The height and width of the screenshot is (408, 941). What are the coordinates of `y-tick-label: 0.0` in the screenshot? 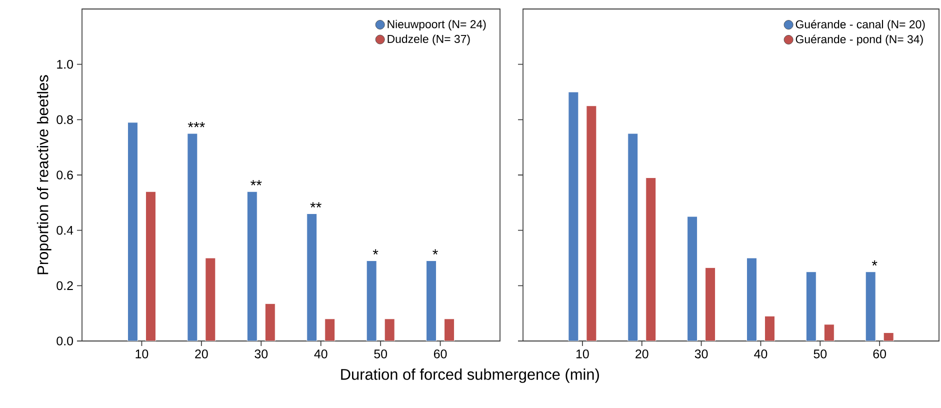 It's located at (64, 341).